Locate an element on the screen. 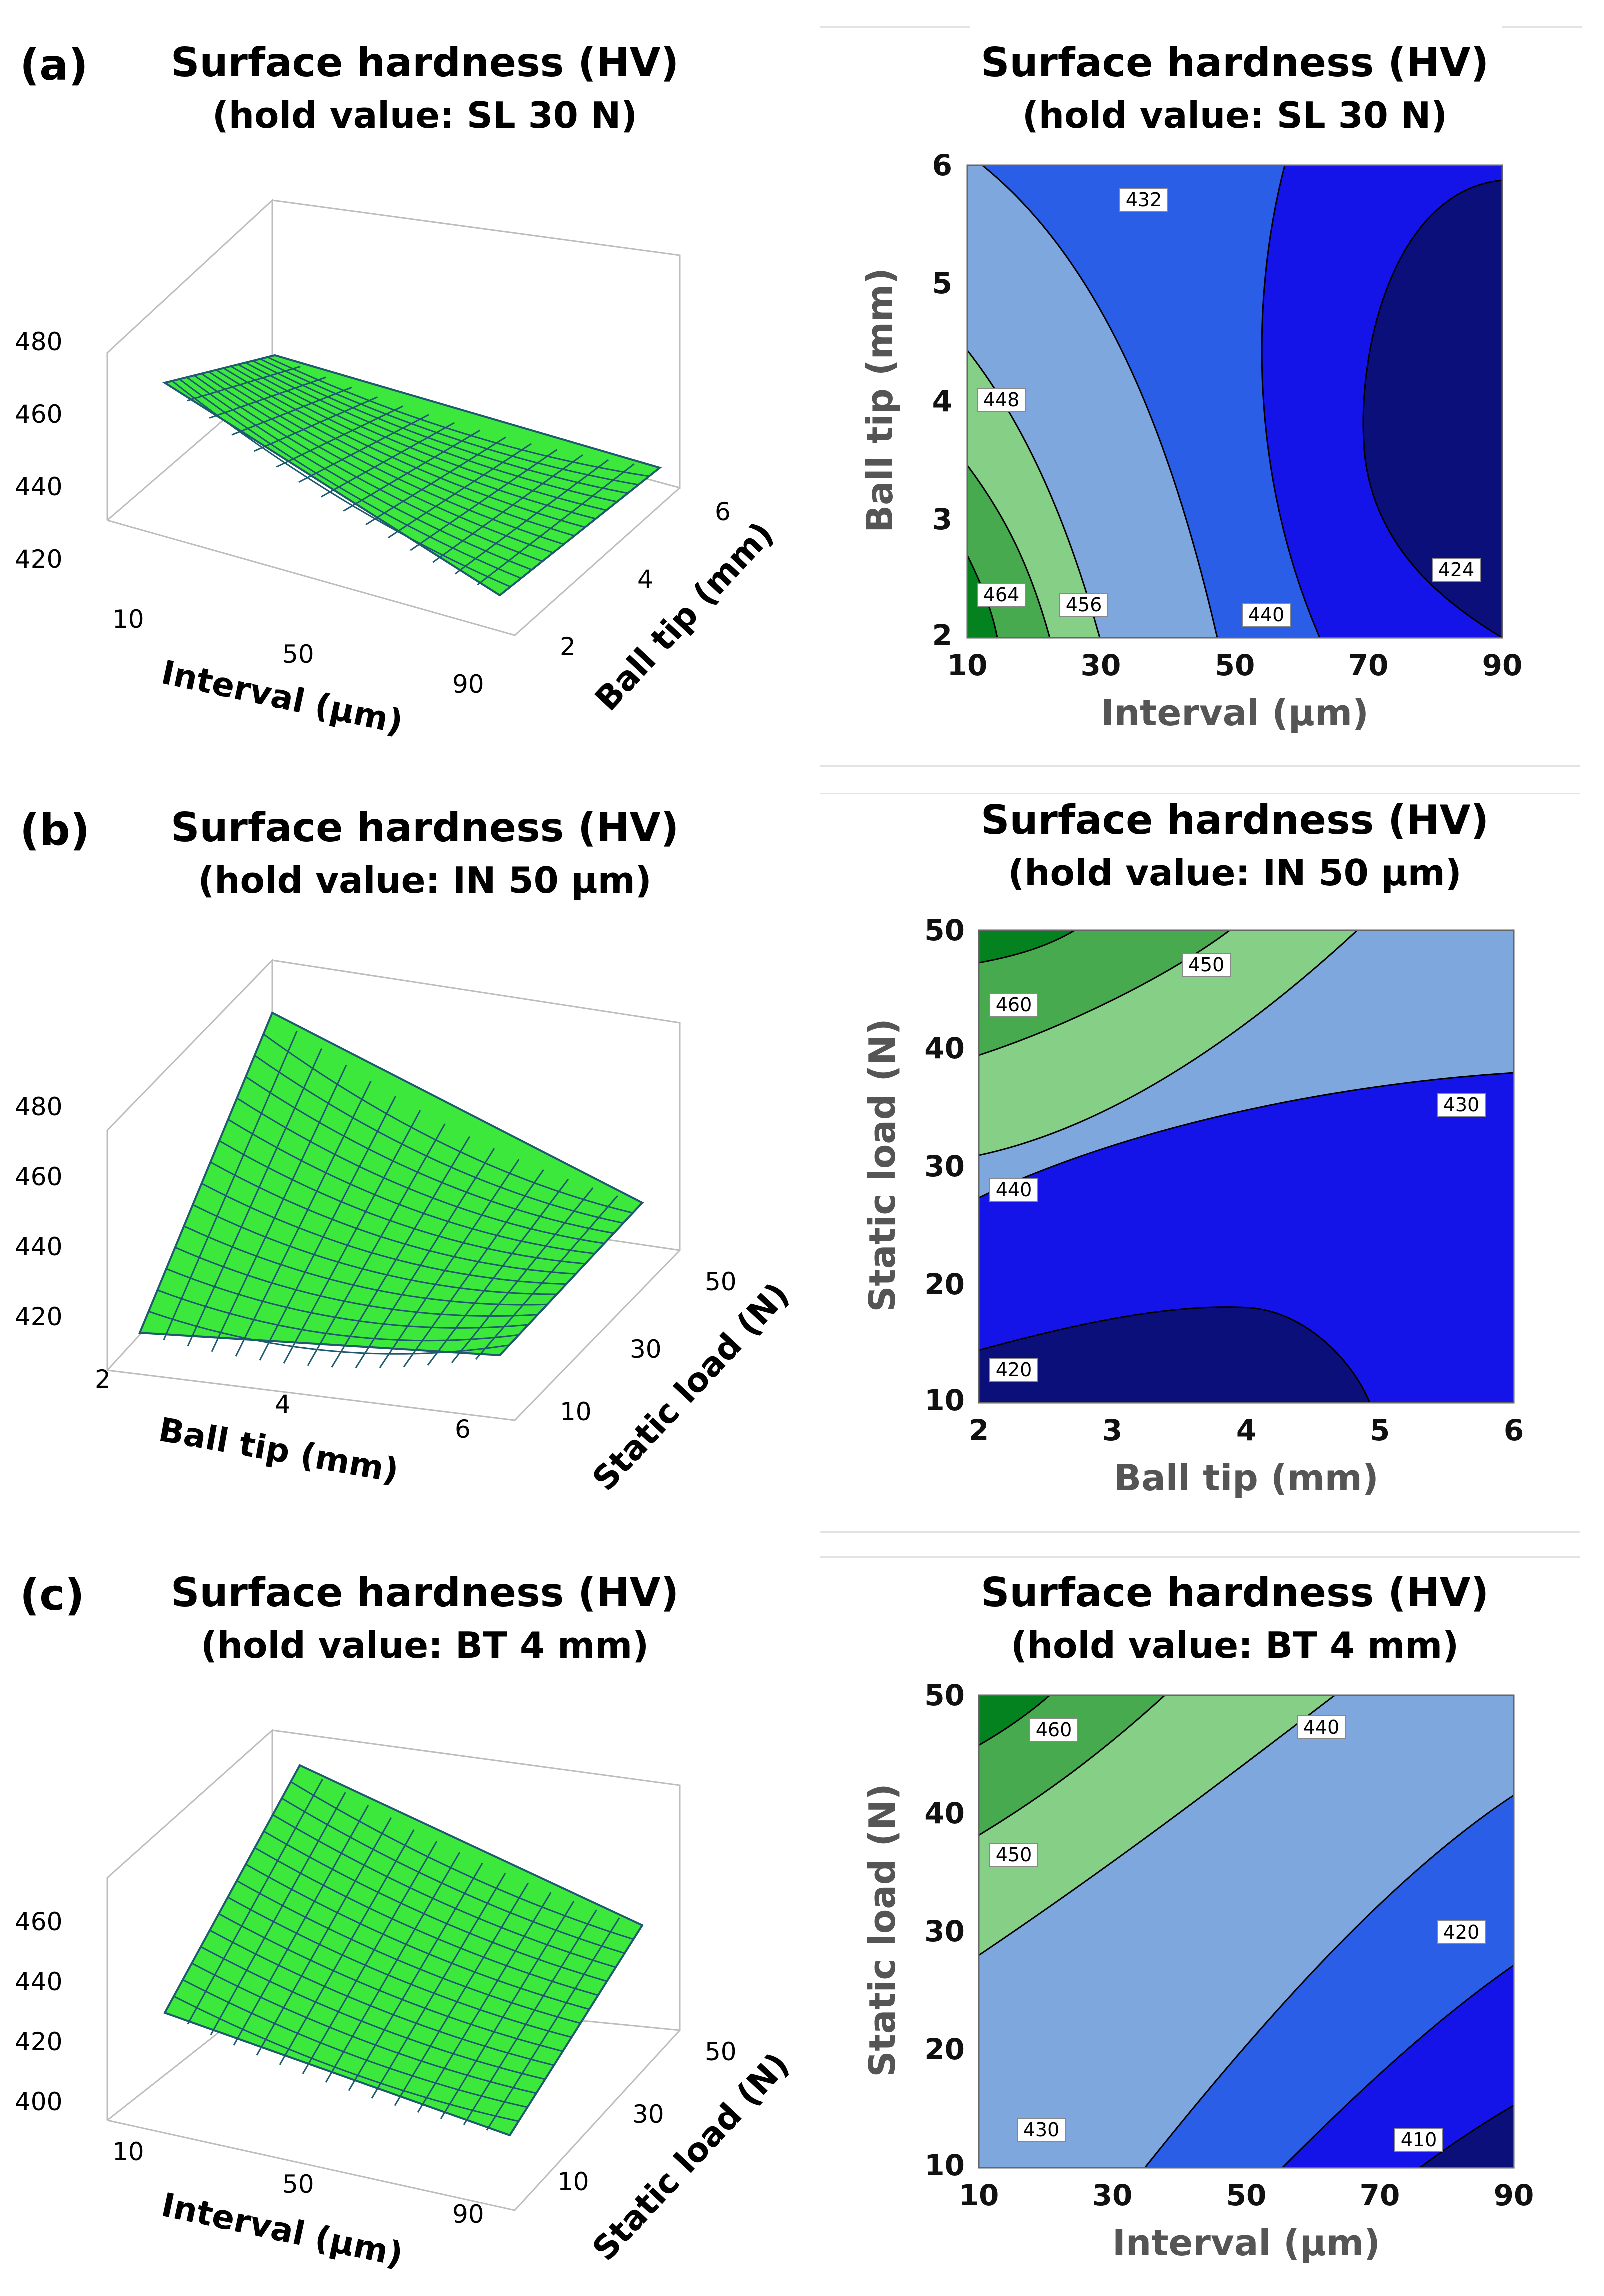 The image size is (1604, 2296). surface-grid-c is located at coordinates (404, 1955).